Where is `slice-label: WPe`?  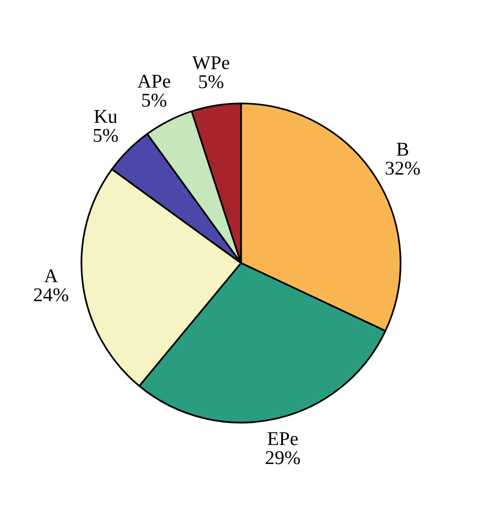 slice-label: WPe is located at coordinates (211, 63).